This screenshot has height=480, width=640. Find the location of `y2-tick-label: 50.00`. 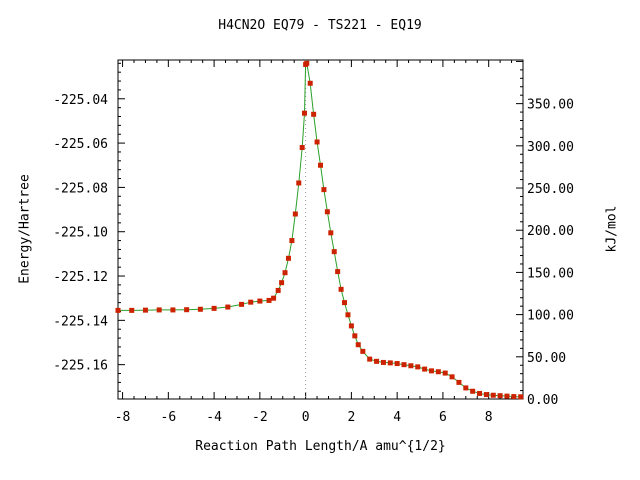

y2-tick-label: 50.00 is located at coordinates (546, 358).